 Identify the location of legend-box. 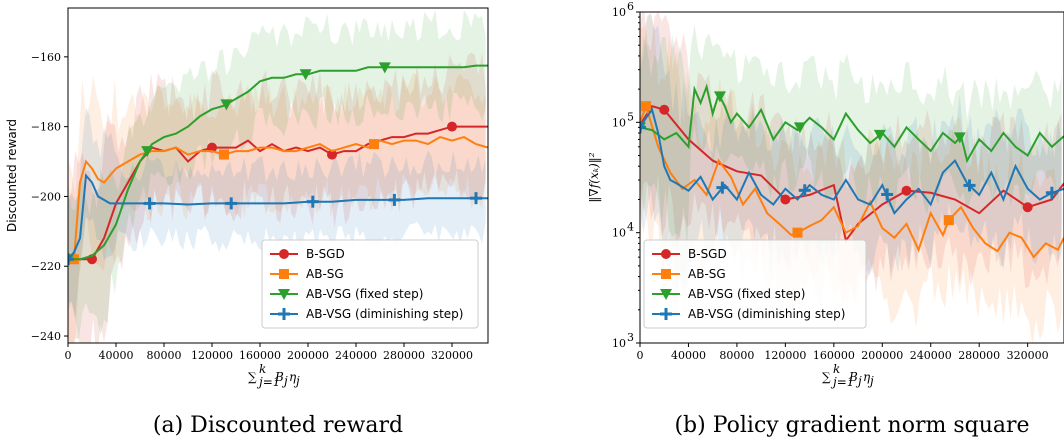
(755, 284).